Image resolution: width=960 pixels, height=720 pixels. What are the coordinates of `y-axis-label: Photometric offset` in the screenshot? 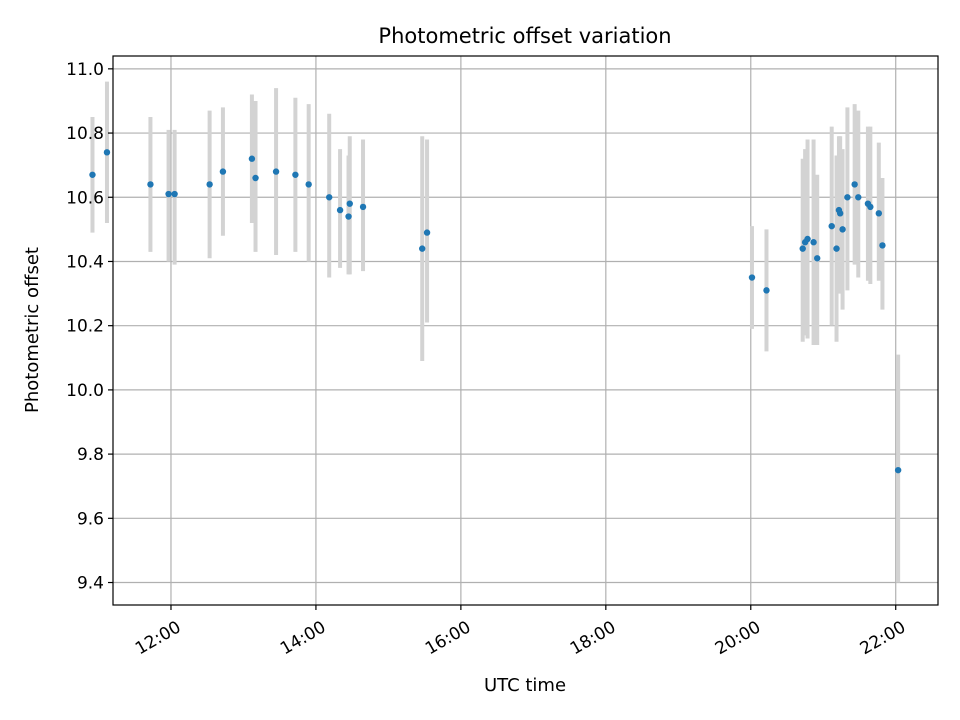 It's located at (32, 330).